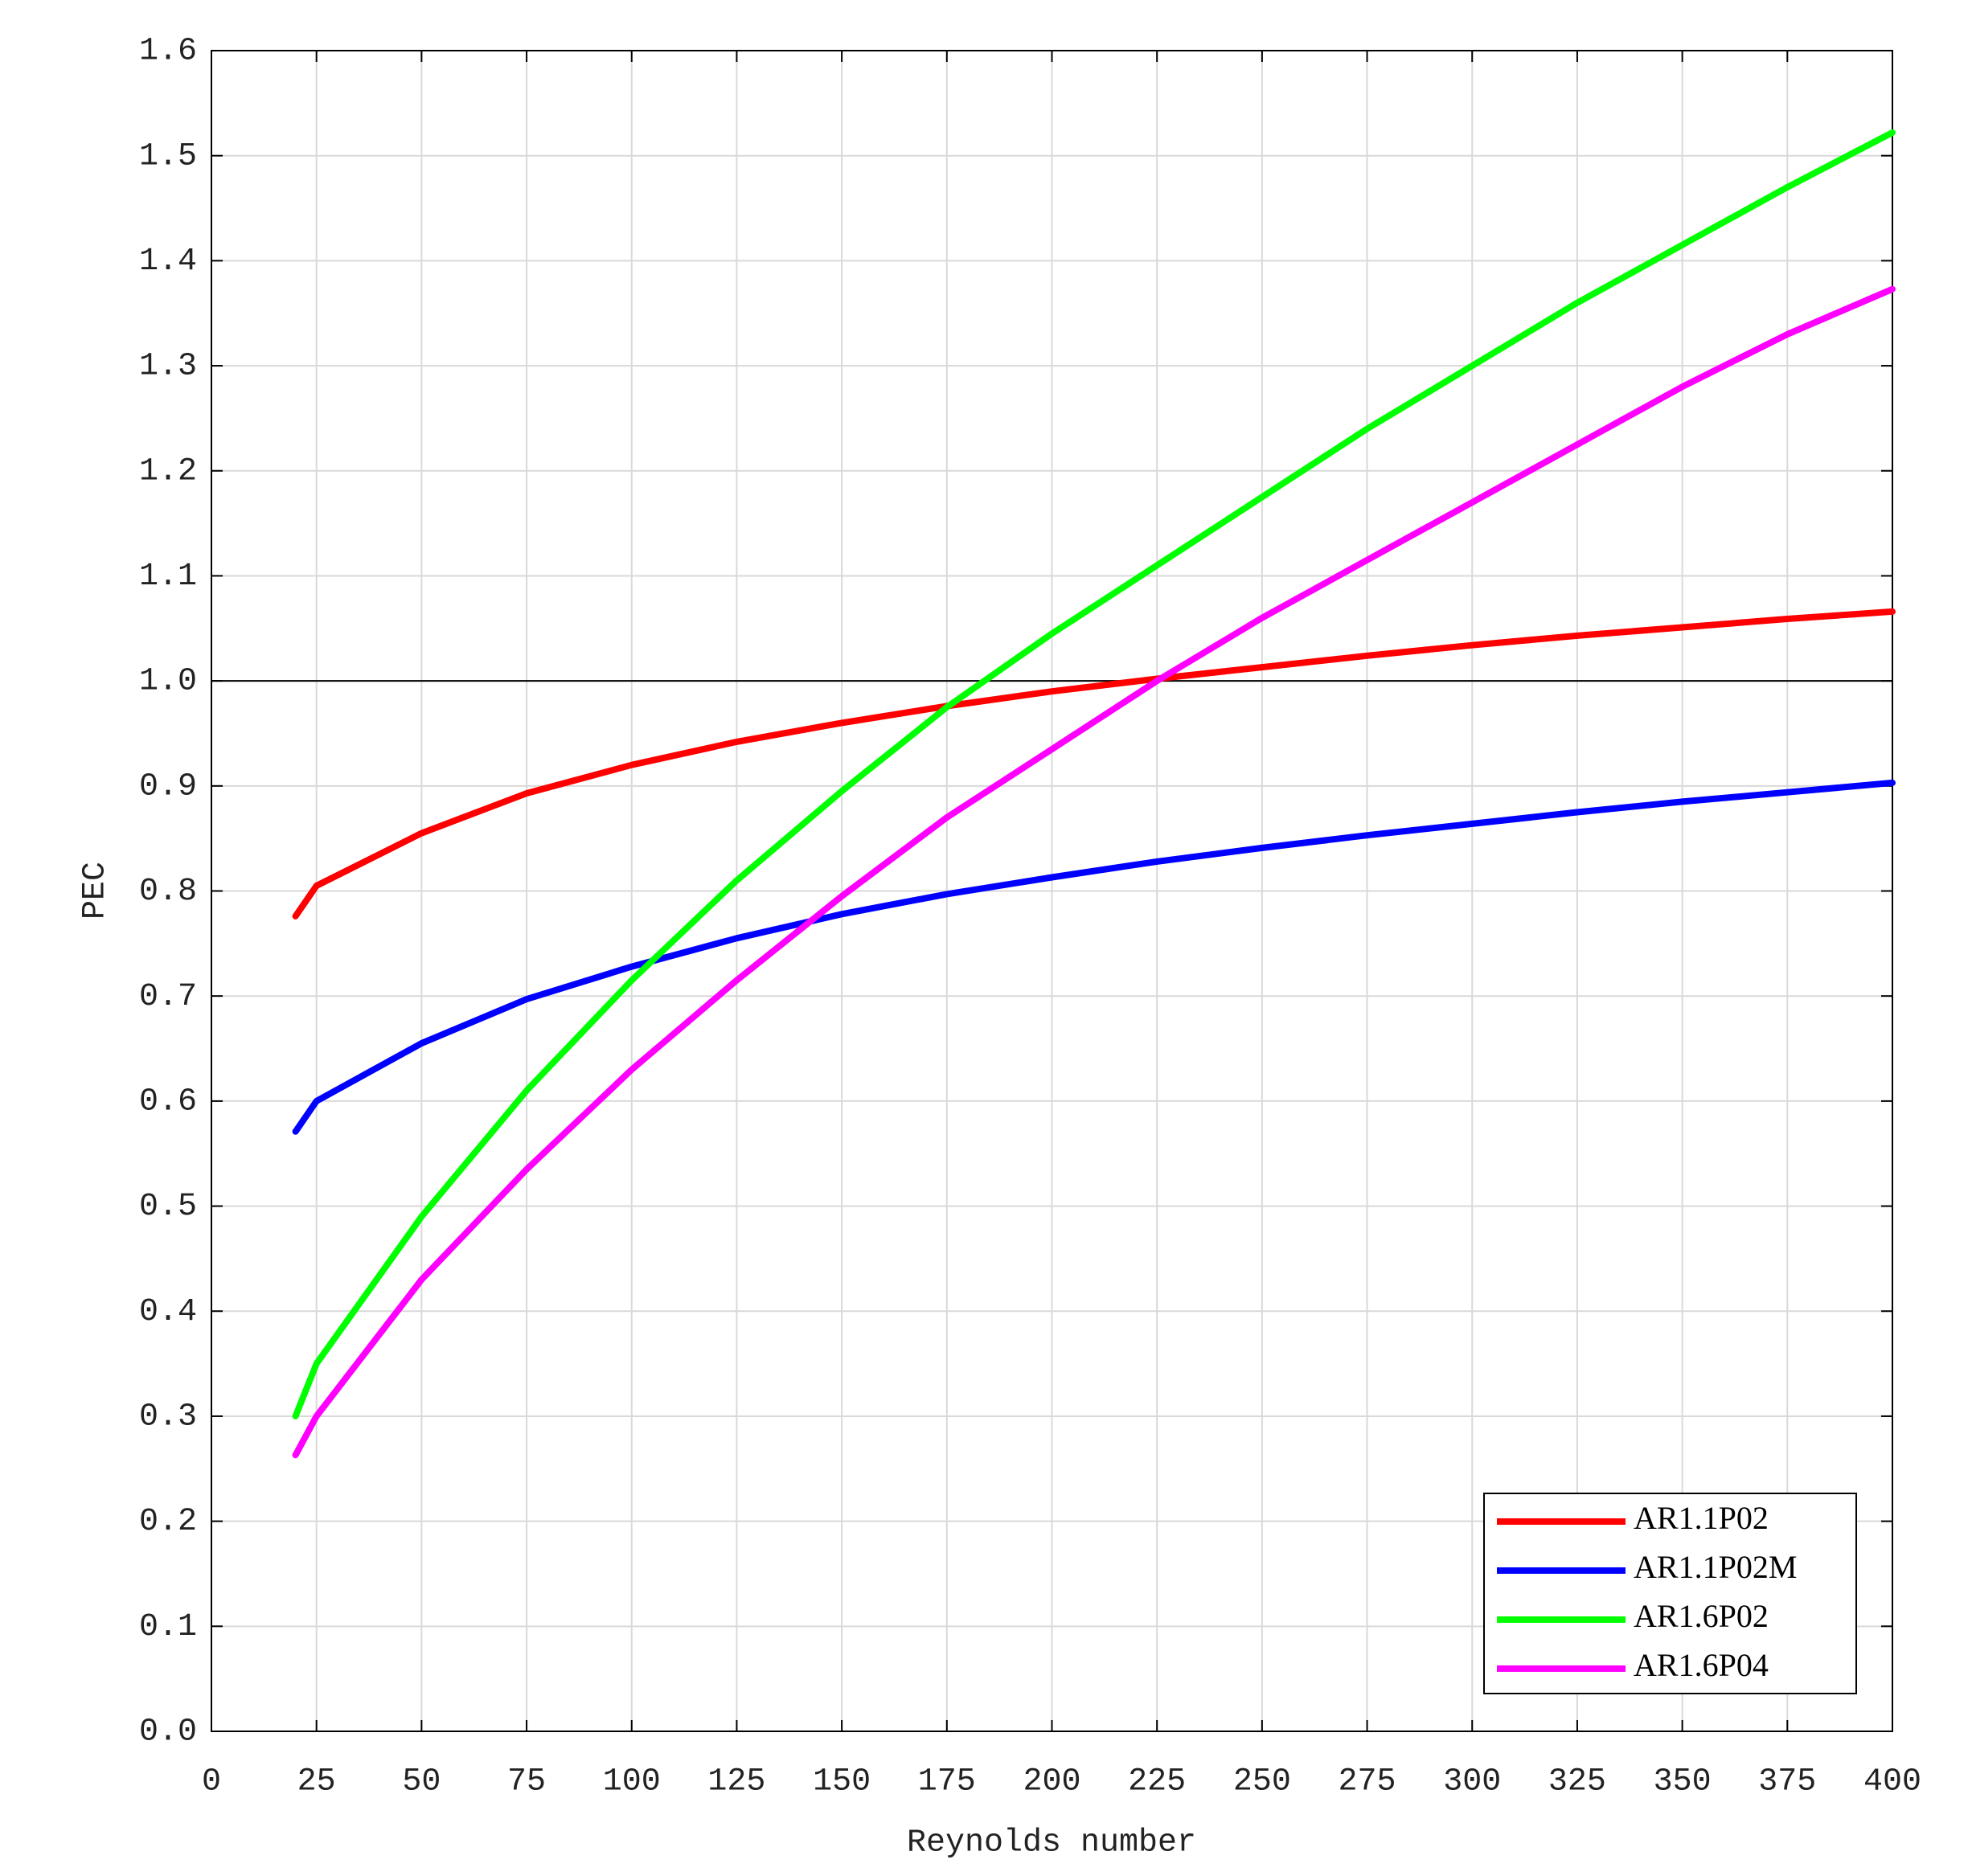  I want to click on x-tick-label: 50, so click(421, 1782).